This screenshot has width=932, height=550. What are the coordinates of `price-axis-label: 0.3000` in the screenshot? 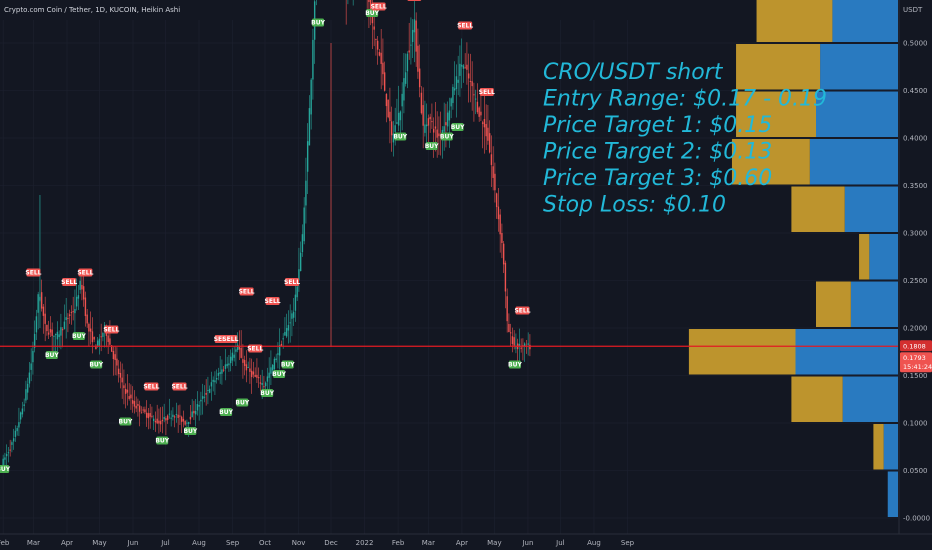 It's located at (915, 234).